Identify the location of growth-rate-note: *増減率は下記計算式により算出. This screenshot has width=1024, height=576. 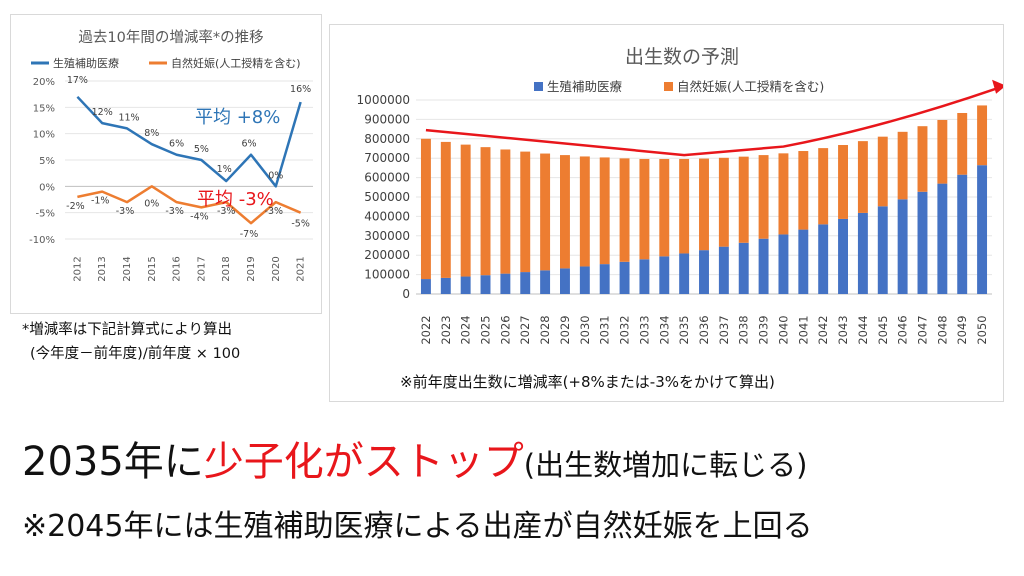
(127, 330).